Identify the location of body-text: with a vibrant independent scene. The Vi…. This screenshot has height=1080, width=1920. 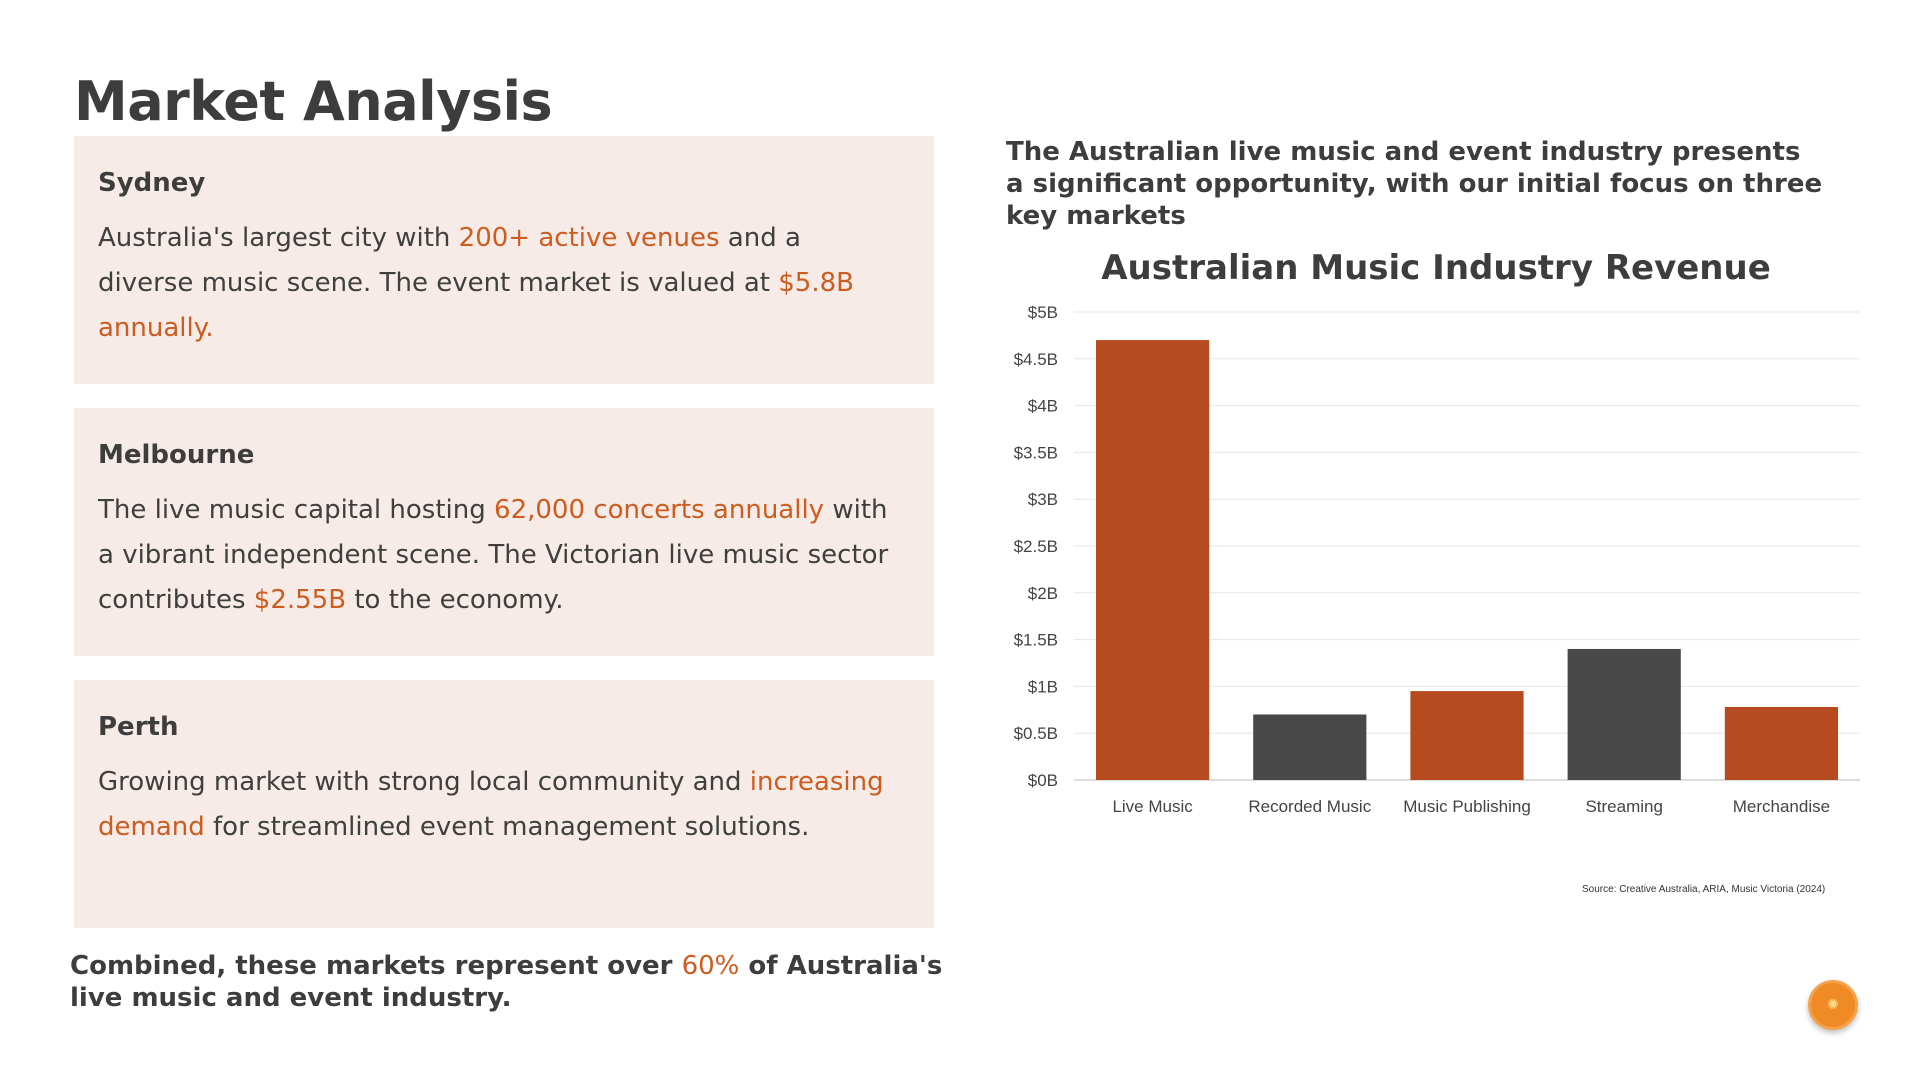
(493, 555).